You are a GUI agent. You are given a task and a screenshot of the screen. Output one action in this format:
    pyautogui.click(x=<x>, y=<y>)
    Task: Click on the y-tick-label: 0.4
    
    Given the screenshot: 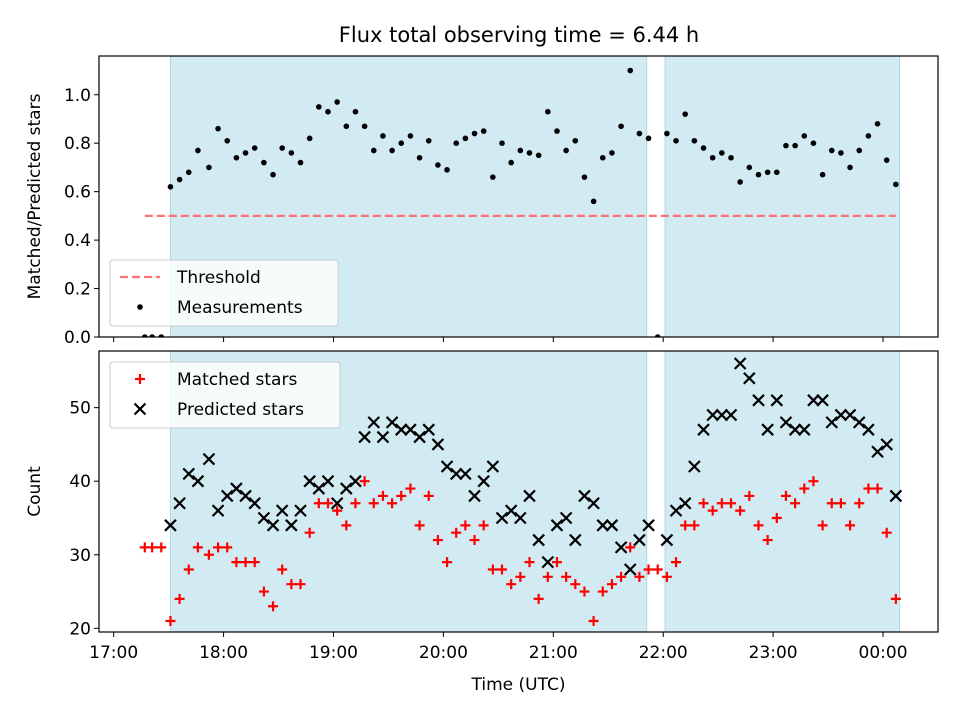 What is the action you would take?
    pyautogui.click(x=77, y=241)
    